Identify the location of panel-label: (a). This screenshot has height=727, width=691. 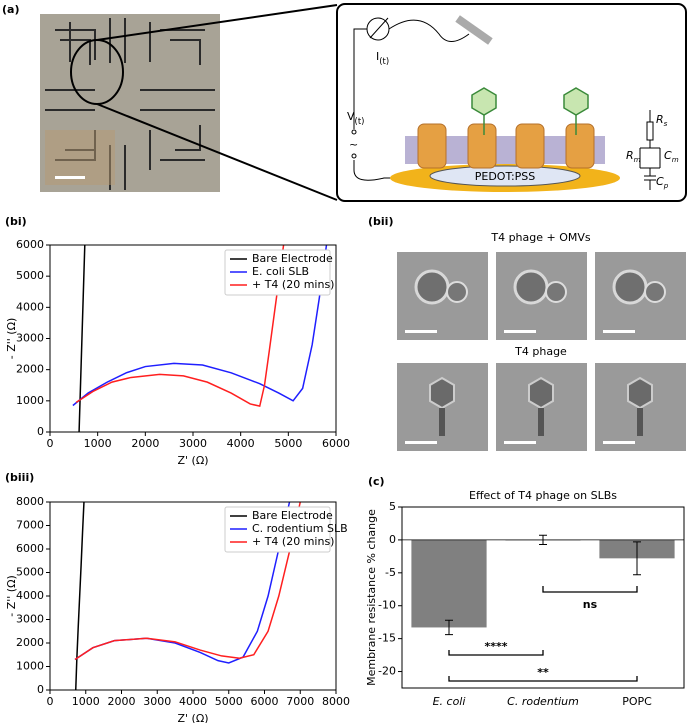
(10, 9).